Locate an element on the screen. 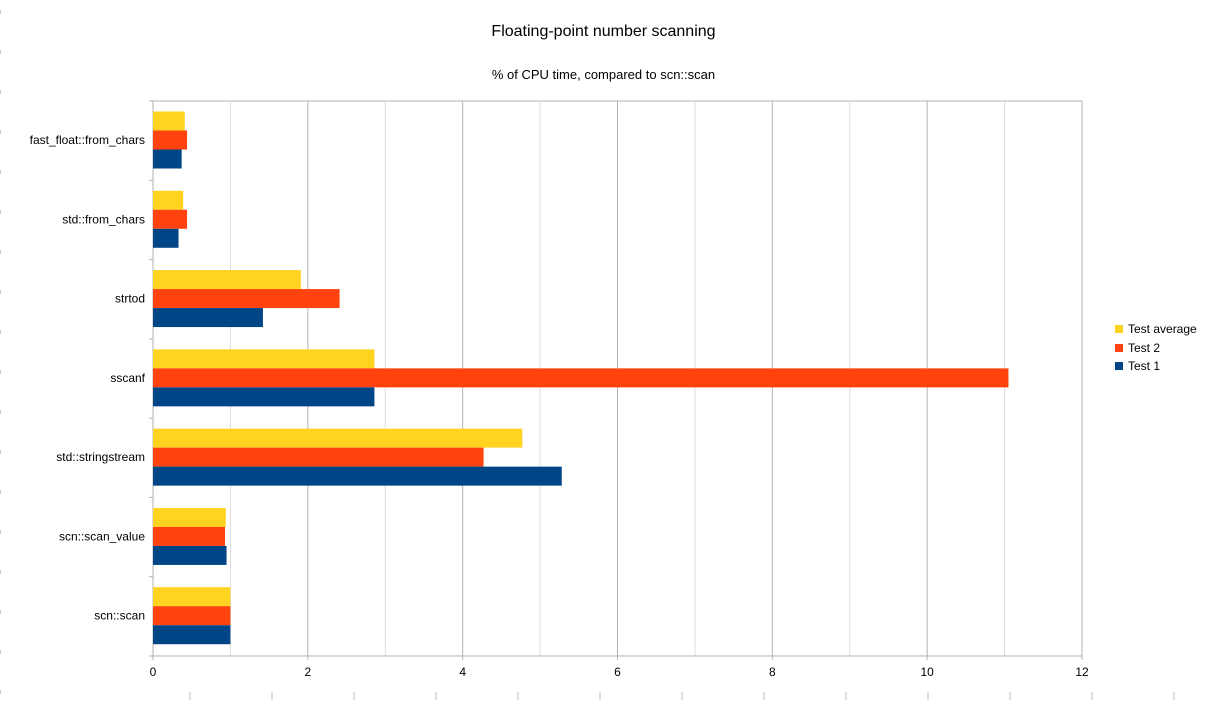  chart-subtitle: % of CPU time, compared to scn::scan is located at coordinates (603, 74).